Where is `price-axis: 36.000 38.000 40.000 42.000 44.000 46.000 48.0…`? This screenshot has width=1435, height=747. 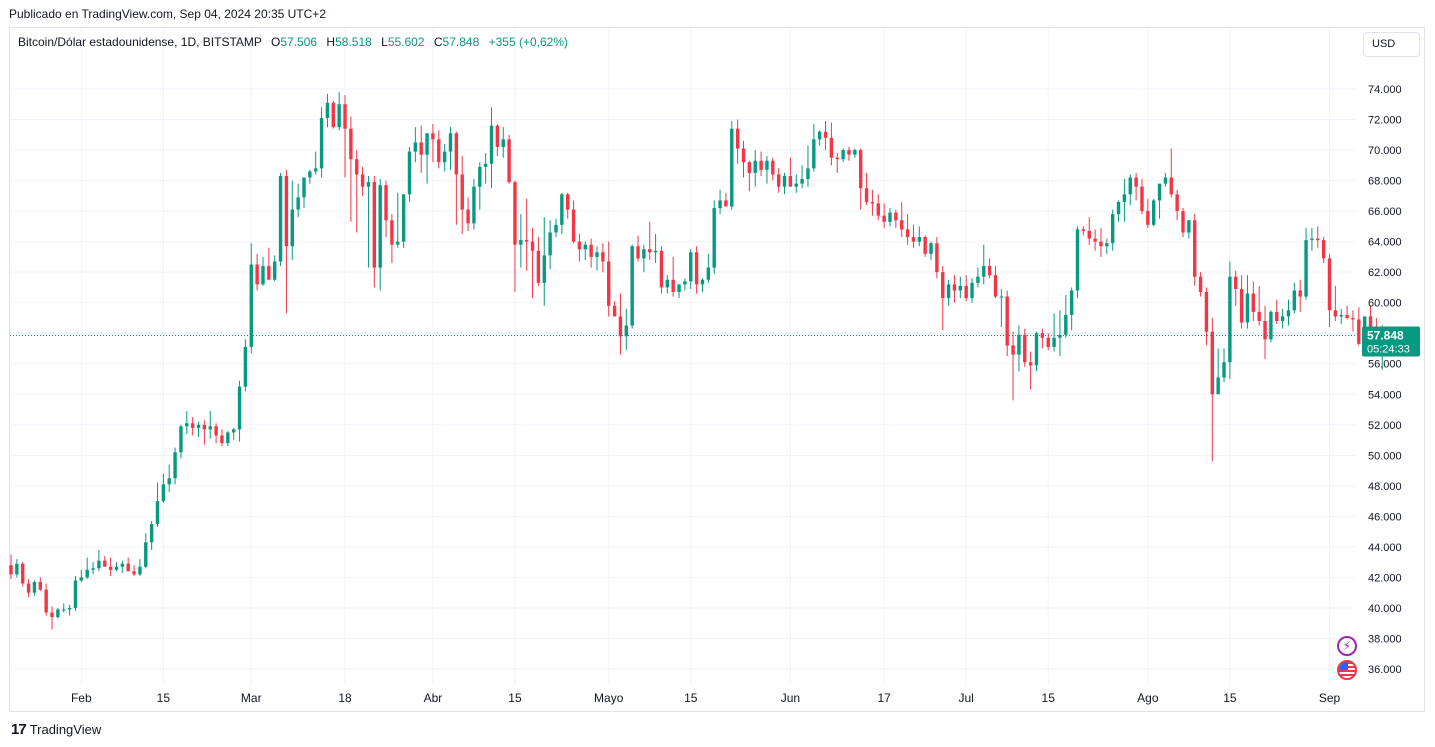
price-axis: 36.000 38.000 40.000 42.000 44.000 46.000 48.0… is located at coordinates (1385, 380).